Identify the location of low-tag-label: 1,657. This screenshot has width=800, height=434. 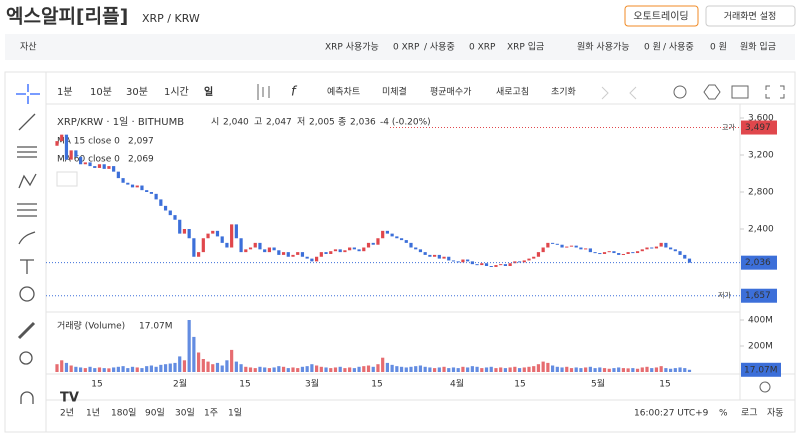
(758, 296).